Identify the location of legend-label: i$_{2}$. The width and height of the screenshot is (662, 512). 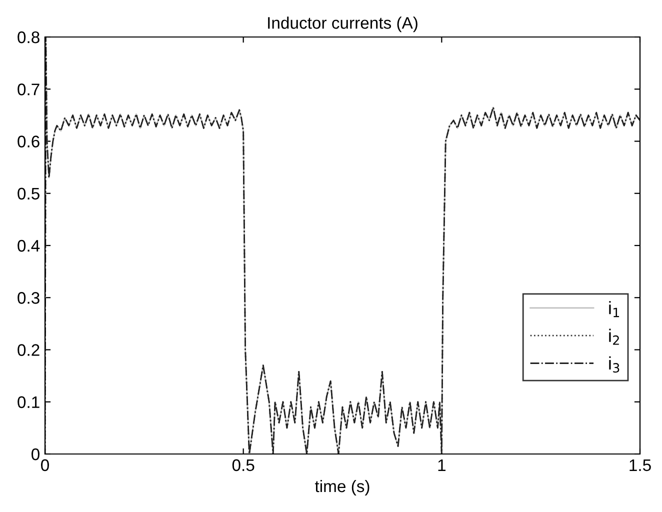
(614, 336).